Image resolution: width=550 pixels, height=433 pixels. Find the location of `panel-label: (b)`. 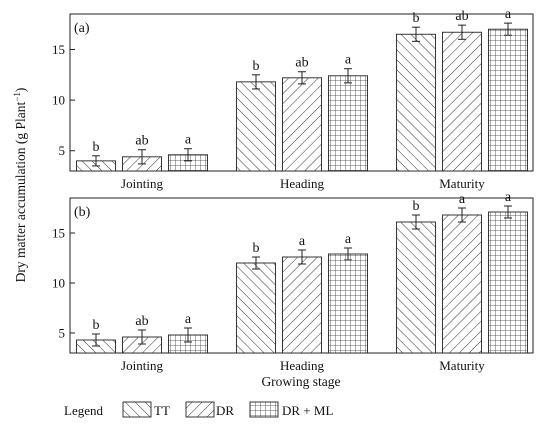

panel-label: (b) is located at coordinates (82, 212).